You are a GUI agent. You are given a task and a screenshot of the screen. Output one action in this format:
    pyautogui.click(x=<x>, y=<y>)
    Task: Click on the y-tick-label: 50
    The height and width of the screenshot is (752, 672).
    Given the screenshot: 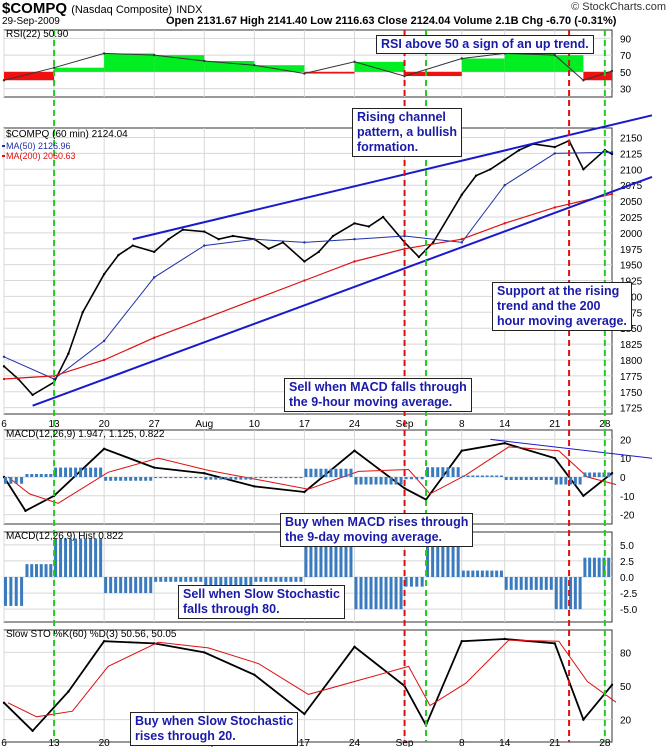 What is the action you would take?
    pyautogui.click(x=626, y=687)
    